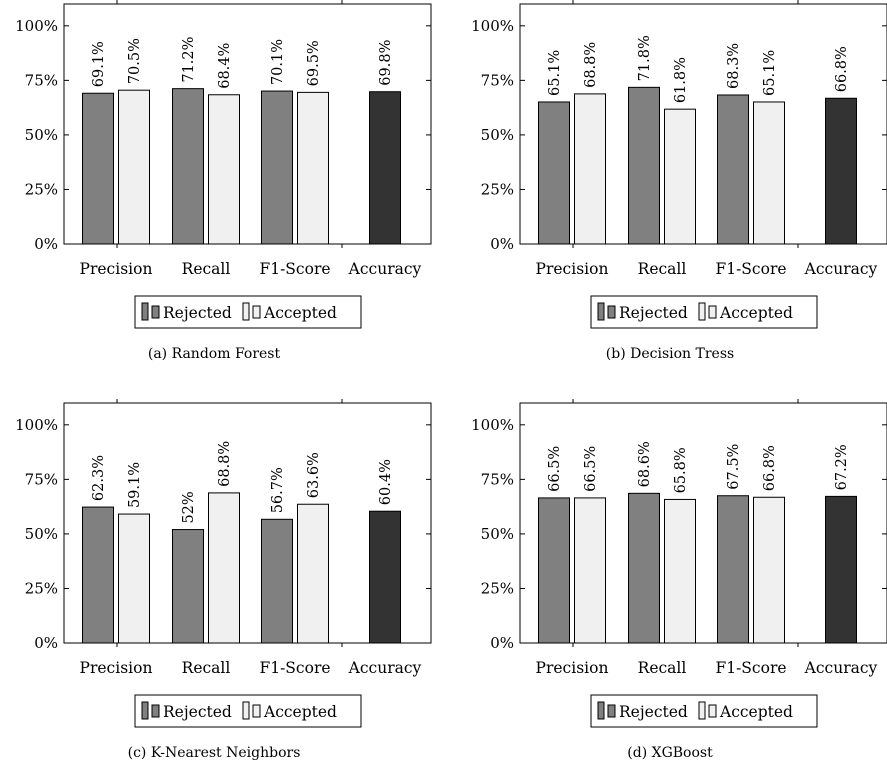  I want to click on data-label: 61.8%, so click(681, 80).